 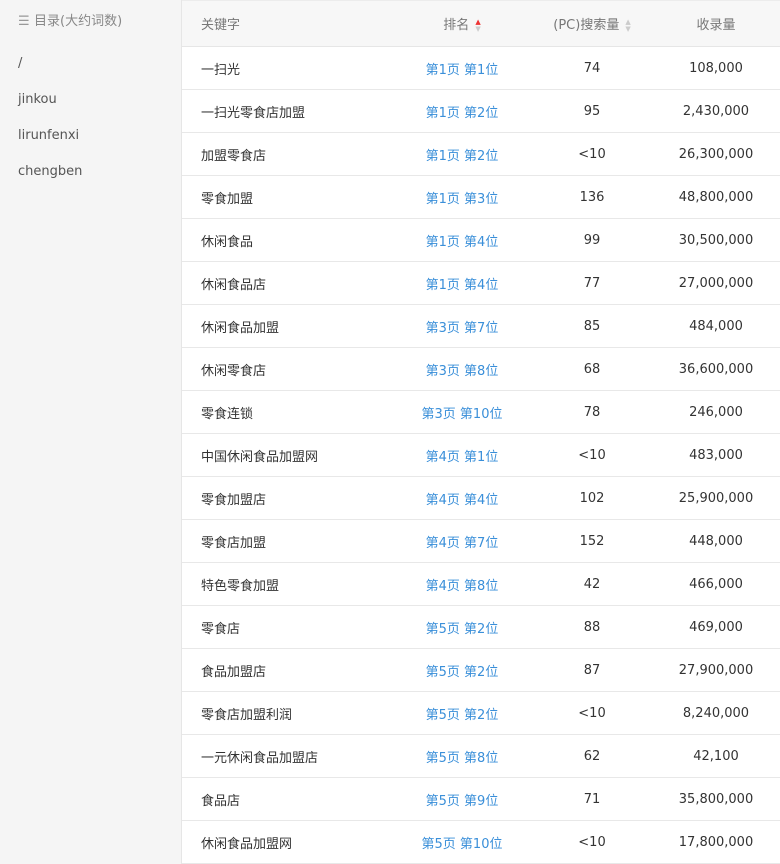 I want to click on search-volume-cell: 95, so click(x=592, y=111).